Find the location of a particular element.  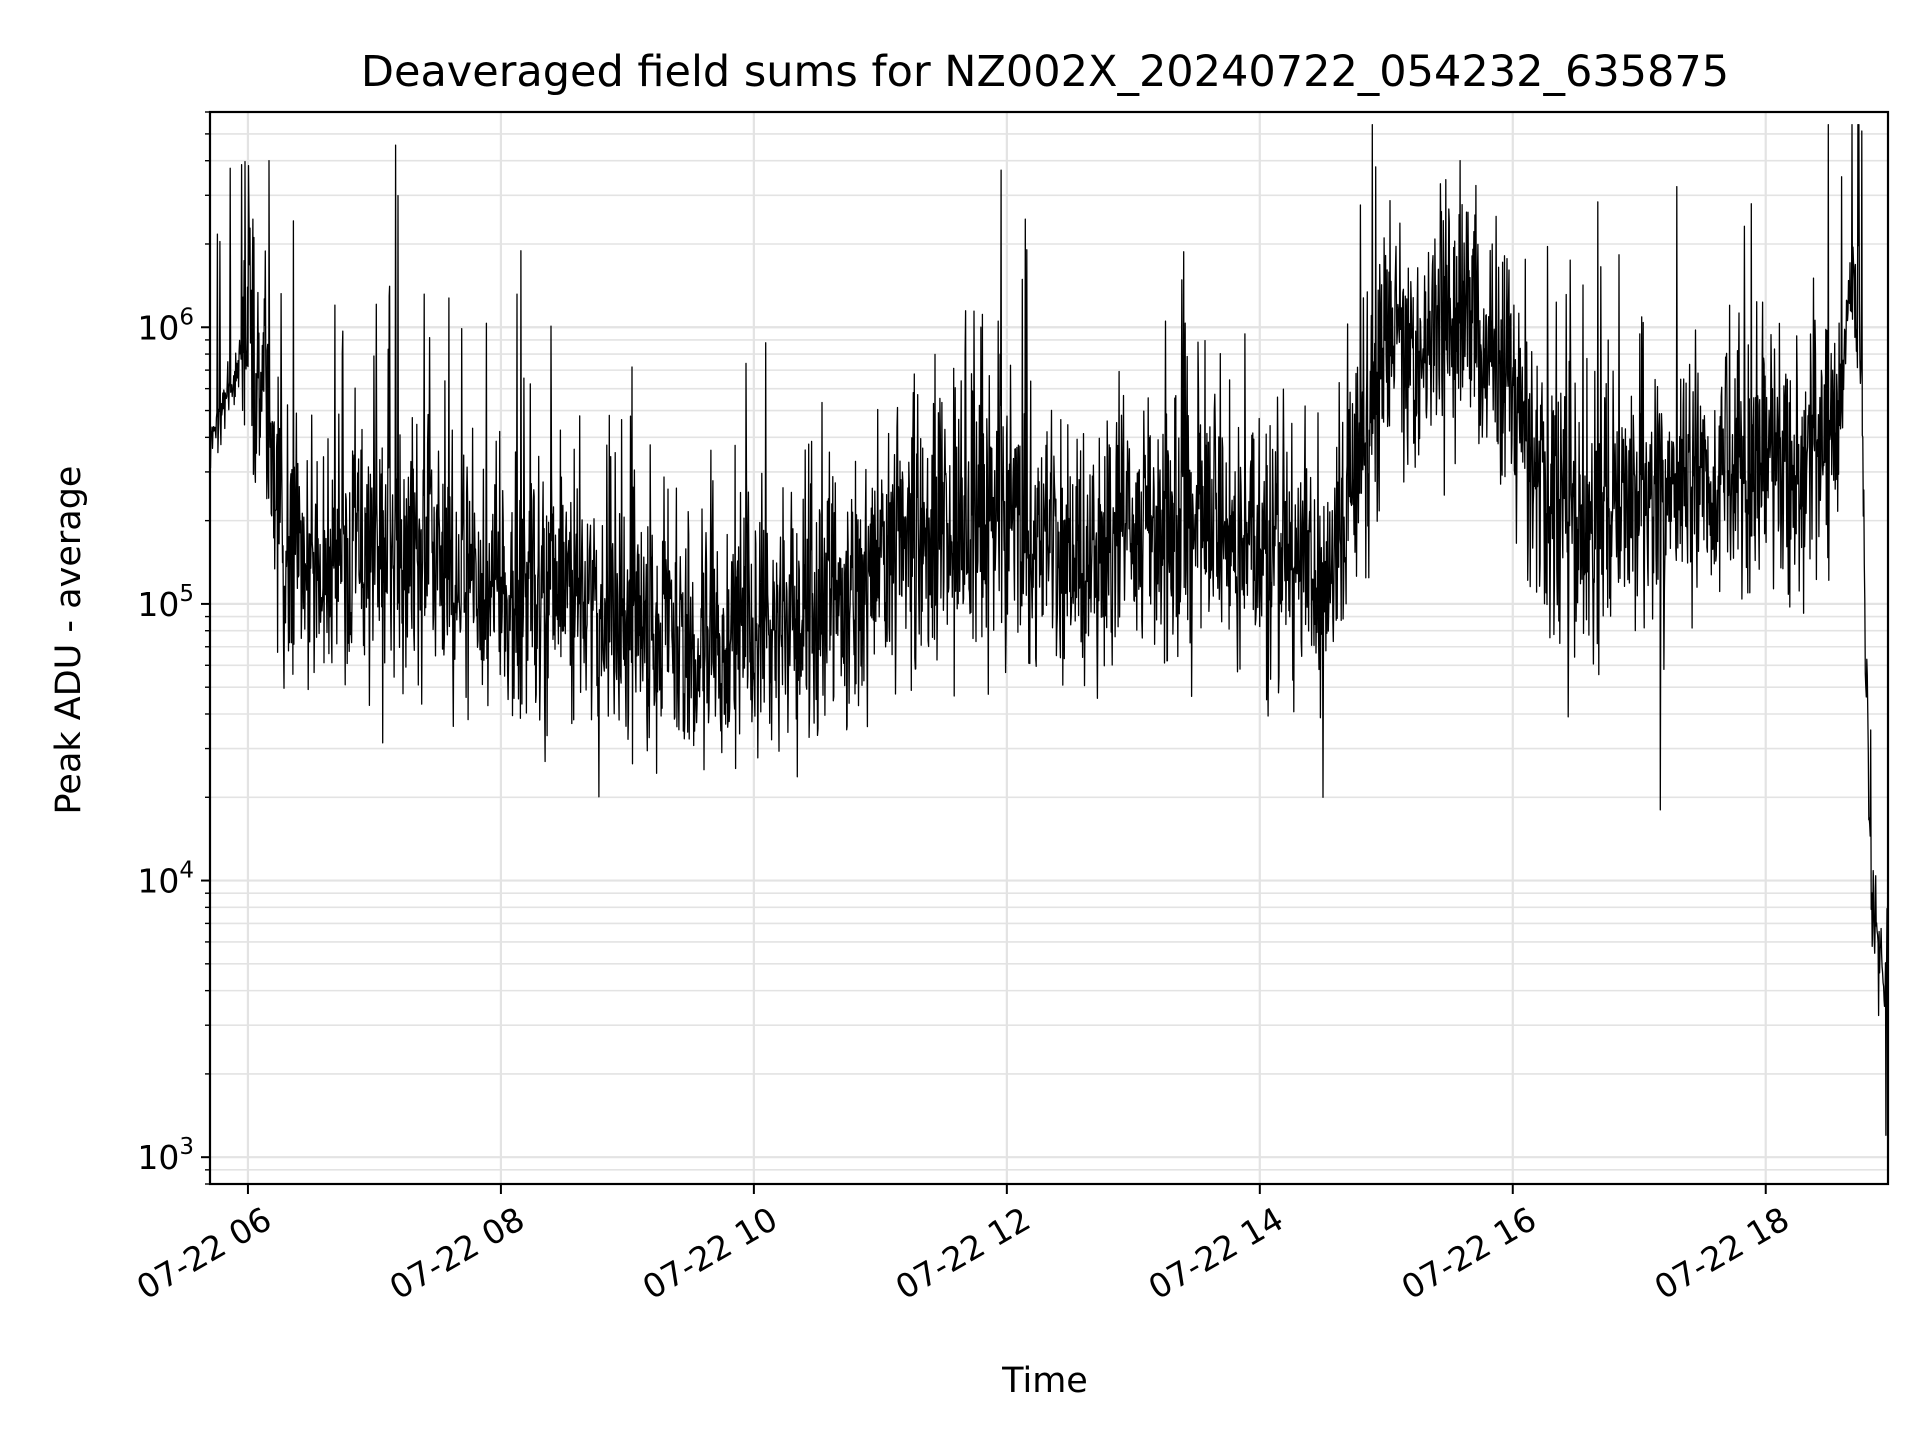

x-axis-label: Time is located at coordinates (1044, 1381).